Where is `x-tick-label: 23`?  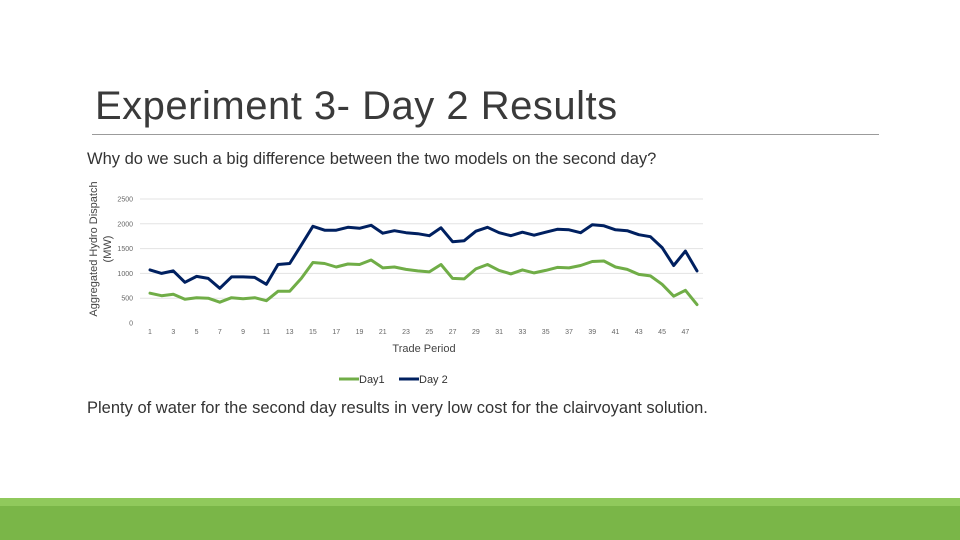
x-tick-label: 23 is located at coordinates (406, 332).